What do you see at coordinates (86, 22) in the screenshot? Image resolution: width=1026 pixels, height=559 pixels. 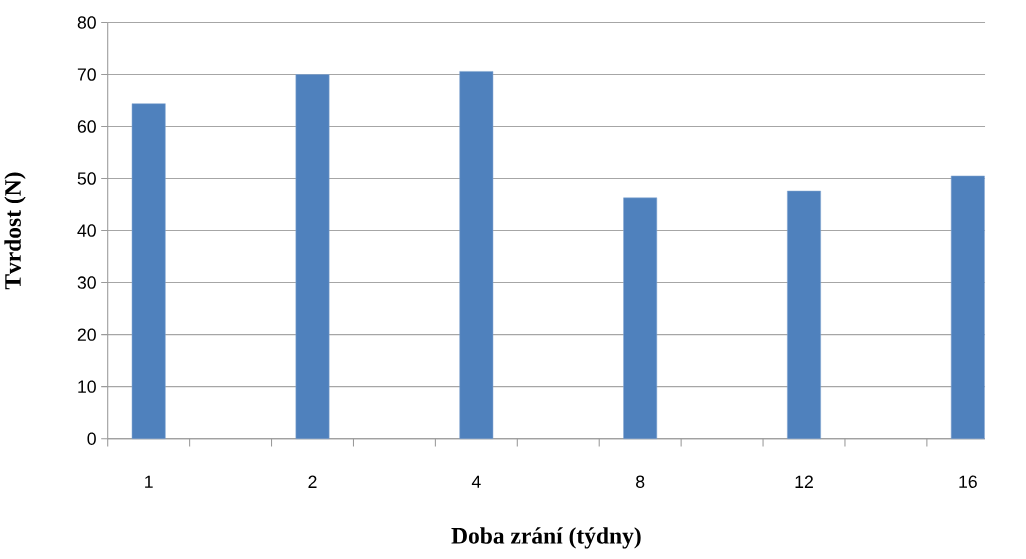 I see `y-tick-label: 80` at bounding box center [86, 22].